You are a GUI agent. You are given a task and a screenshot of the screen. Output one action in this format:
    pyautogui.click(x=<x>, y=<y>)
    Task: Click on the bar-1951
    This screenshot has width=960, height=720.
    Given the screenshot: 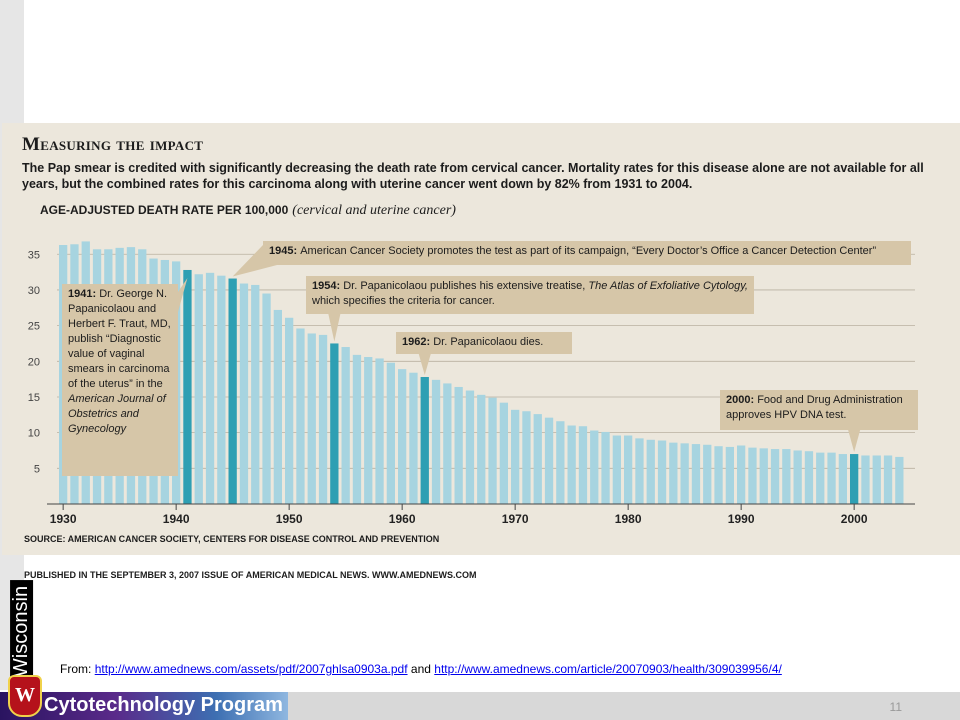 What is the action you would take?
    pyautogui.click(x=300, y=416)
    